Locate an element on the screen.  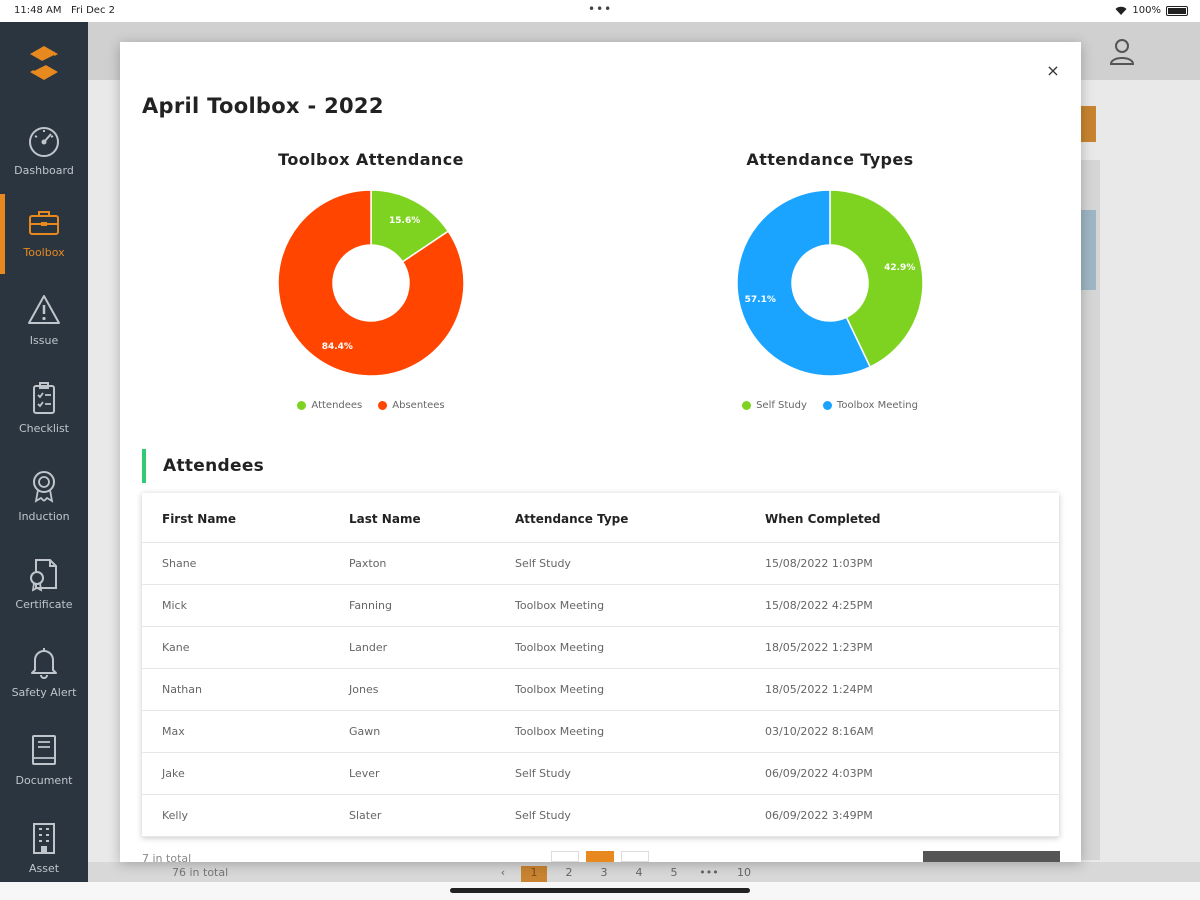
pie-slice-toolbox-meeting is located at coordinates (804, 283).